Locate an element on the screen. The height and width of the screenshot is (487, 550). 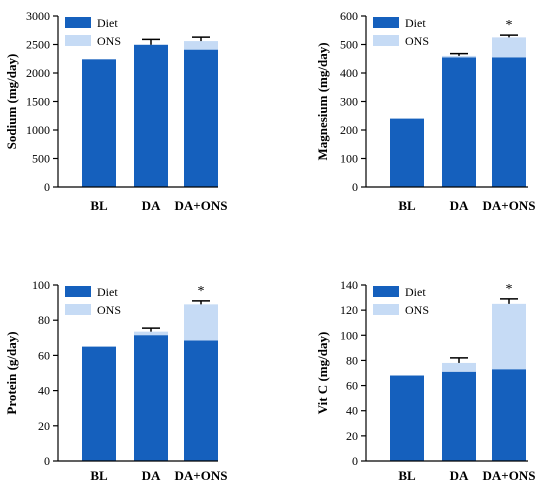
y-tick-label: 120 is located at coordinates (349, 310).